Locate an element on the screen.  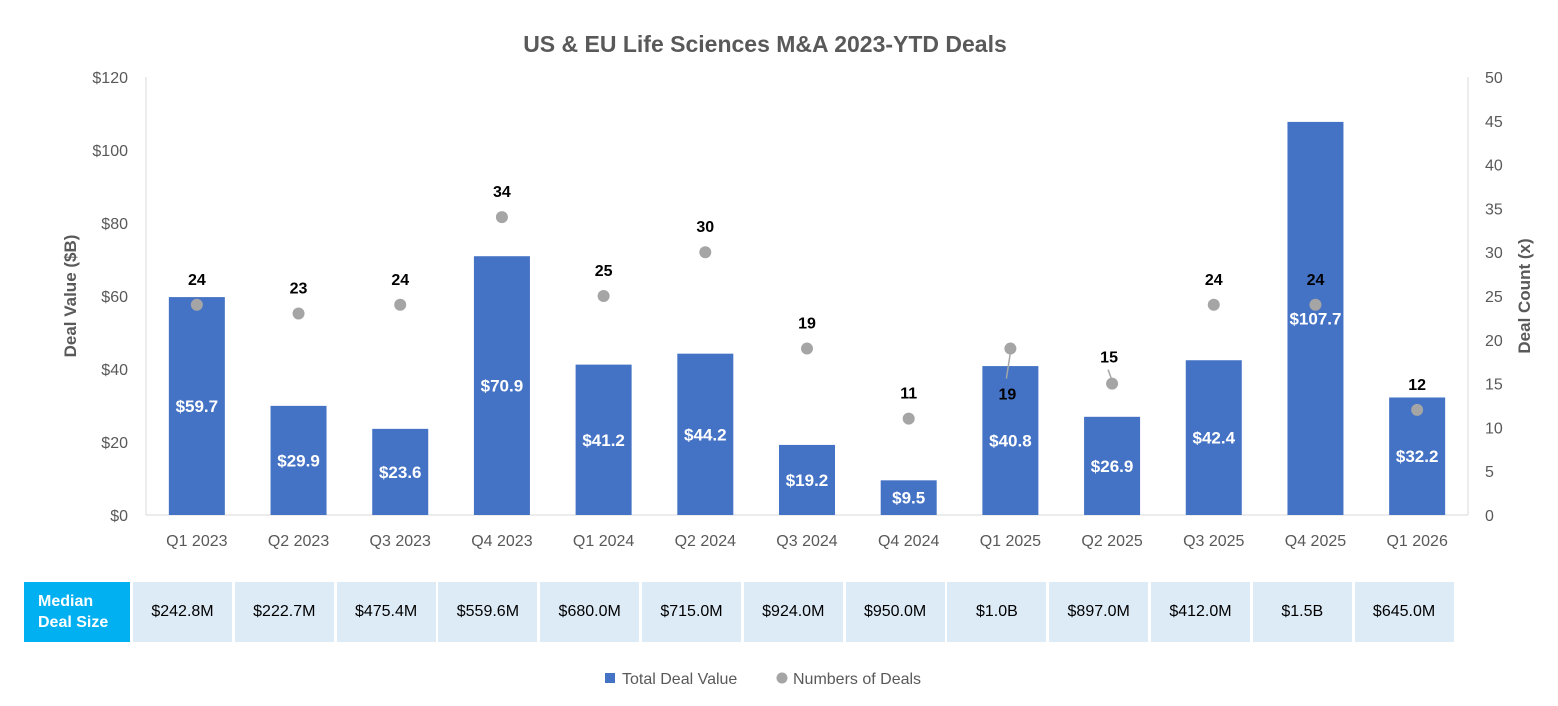
median-deal-size-cell: $1.0B is located at coordinates (997, 612).